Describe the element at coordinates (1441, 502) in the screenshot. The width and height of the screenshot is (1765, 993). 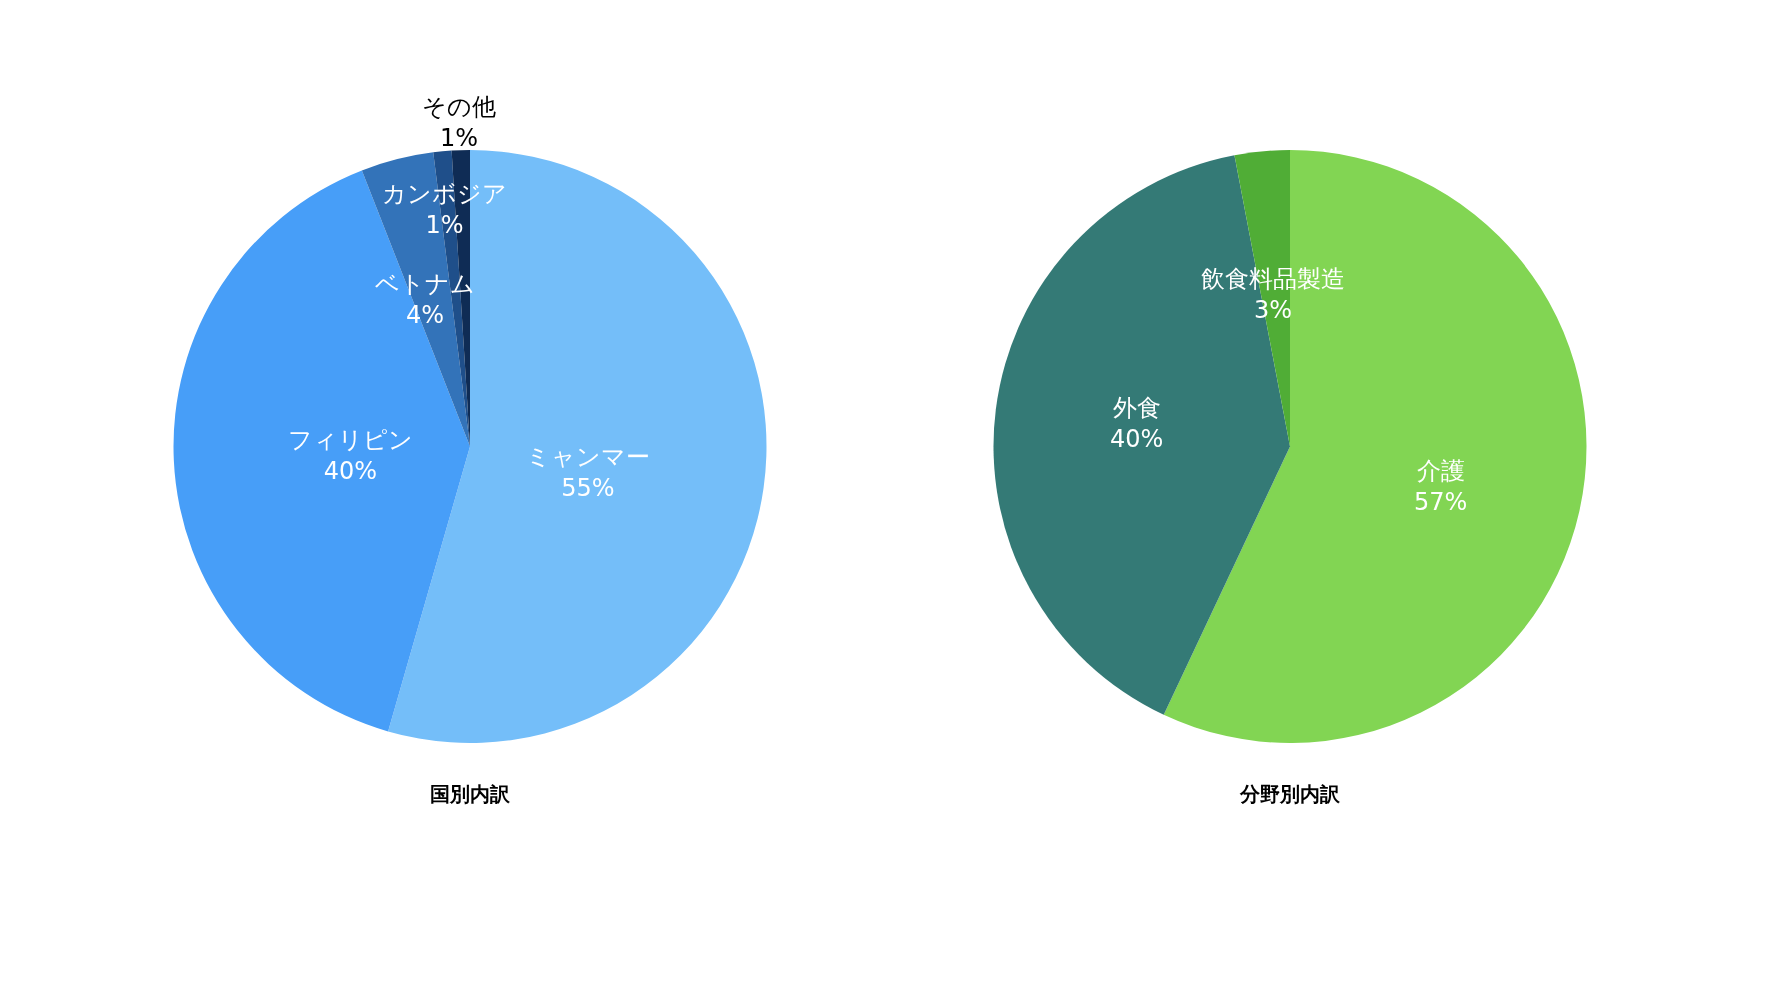
I see `data-label: 57%` at that location.